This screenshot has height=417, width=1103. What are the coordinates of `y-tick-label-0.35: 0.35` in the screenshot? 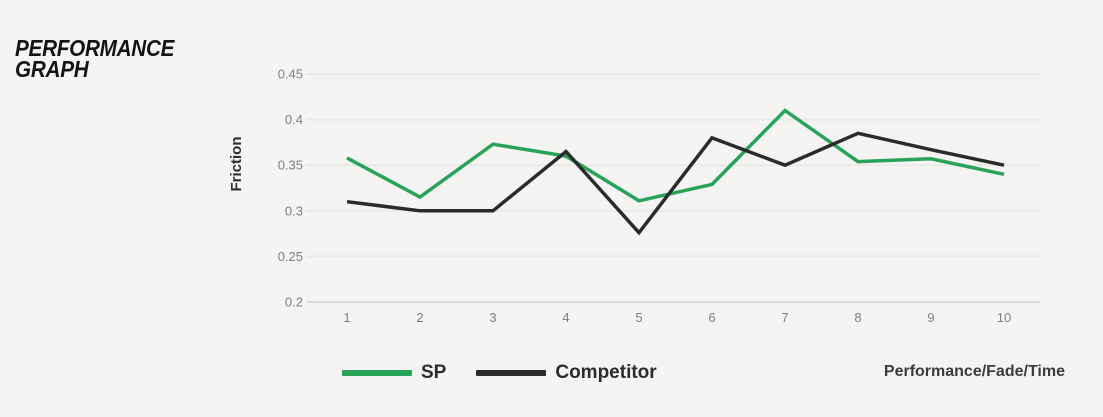 It's located at (290, 165).